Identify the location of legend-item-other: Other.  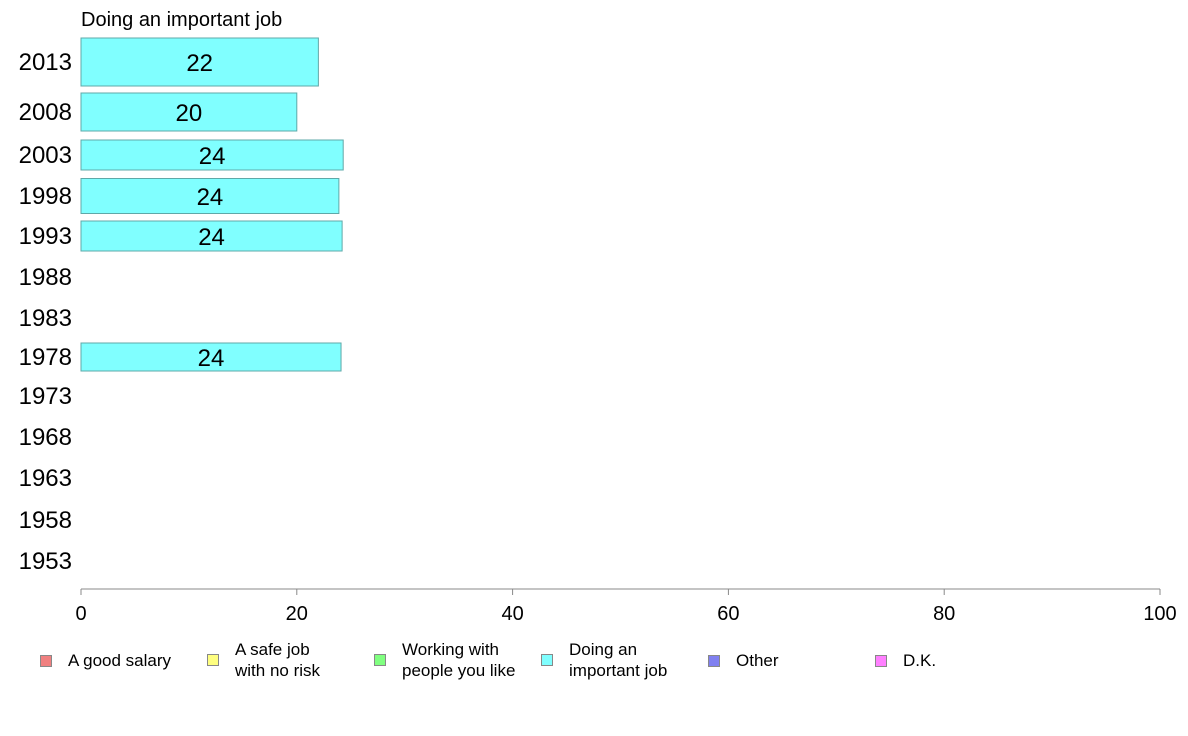
(743, 660).